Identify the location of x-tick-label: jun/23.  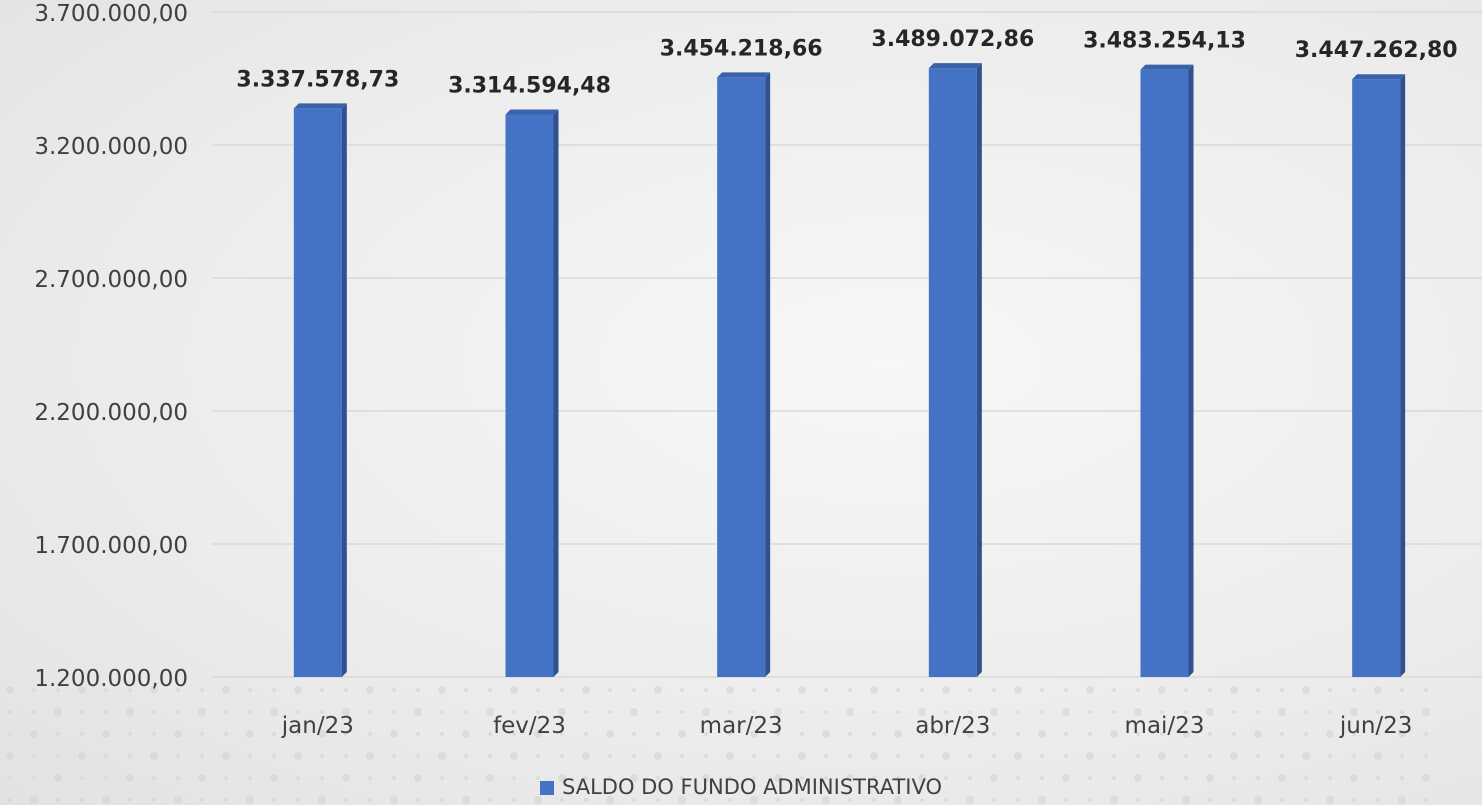
(1376, 726).